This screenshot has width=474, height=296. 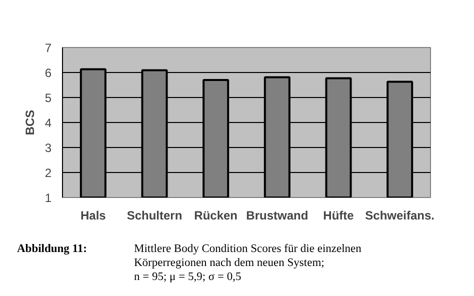 What do you see at coordinates (48, 98) in the screenshot?
I see `y-tick-label: 5` at bounding box center [48, 98].